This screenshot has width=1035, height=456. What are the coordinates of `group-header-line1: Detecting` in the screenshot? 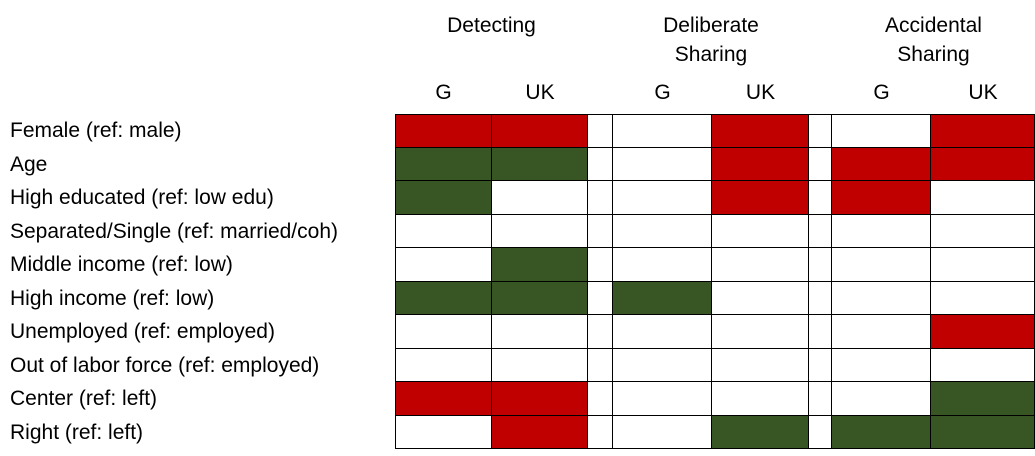 It's located at (491, 25).